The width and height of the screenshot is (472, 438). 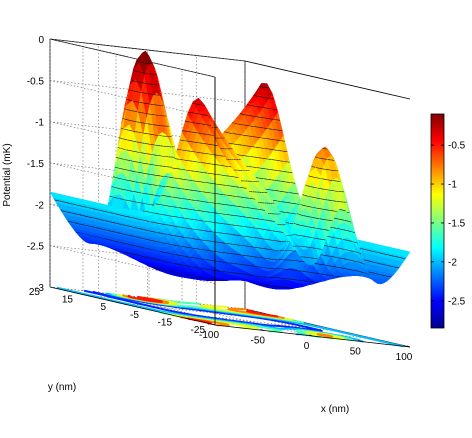 I want to click on z-tick-label: -1.5, so click(x=36, y=164).